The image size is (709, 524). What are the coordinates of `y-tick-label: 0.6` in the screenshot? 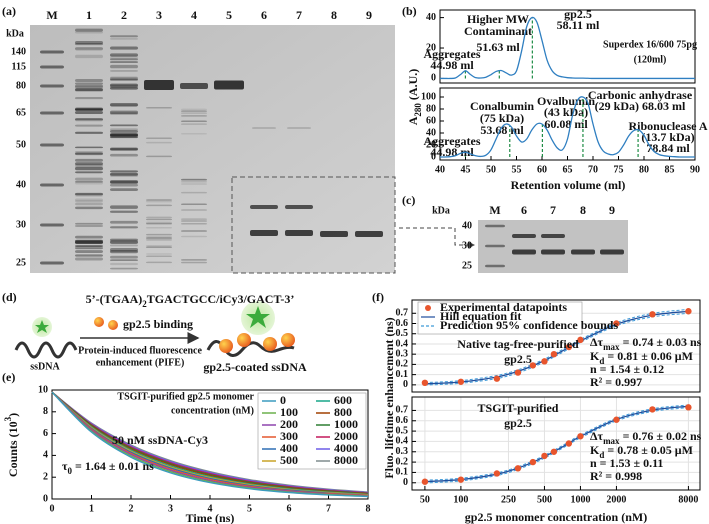 It's located at (402, 323).